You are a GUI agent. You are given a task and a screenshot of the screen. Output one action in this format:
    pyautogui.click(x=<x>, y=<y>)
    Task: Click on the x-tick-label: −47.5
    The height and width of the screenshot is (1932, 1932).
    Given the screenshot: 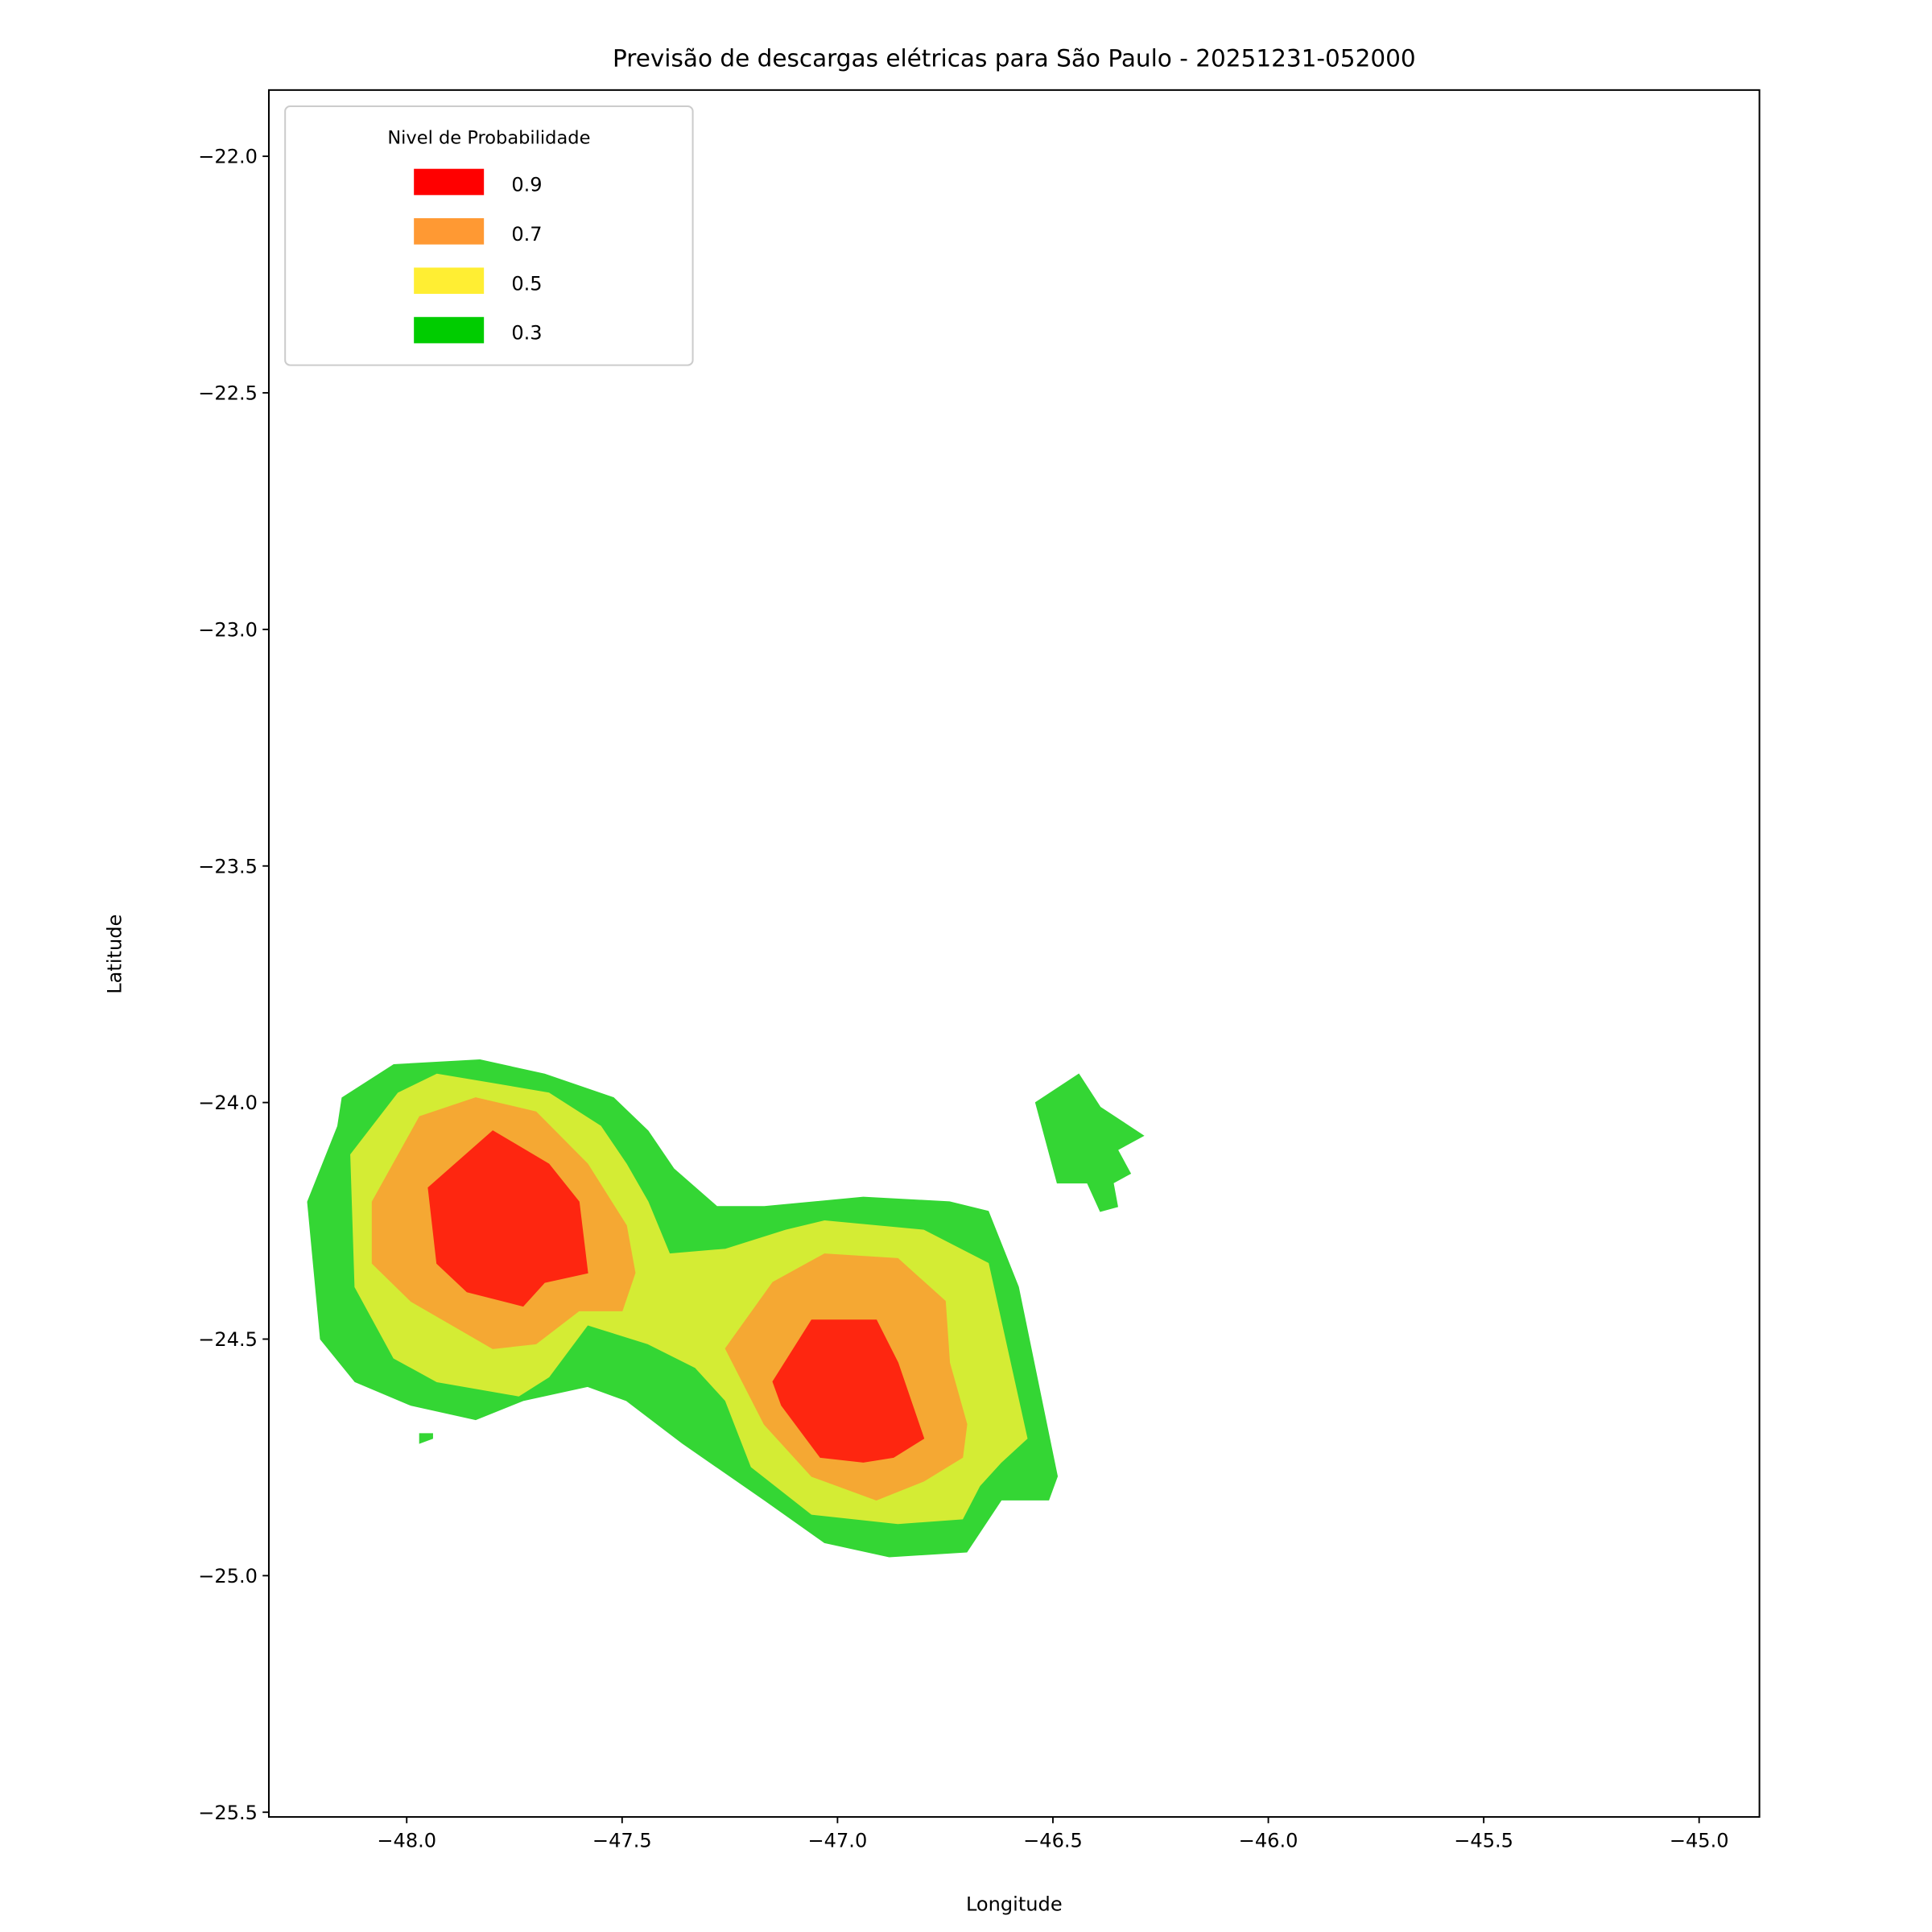 What is the action you would take?
    pyautogui.click(x=622, y=1840)
    